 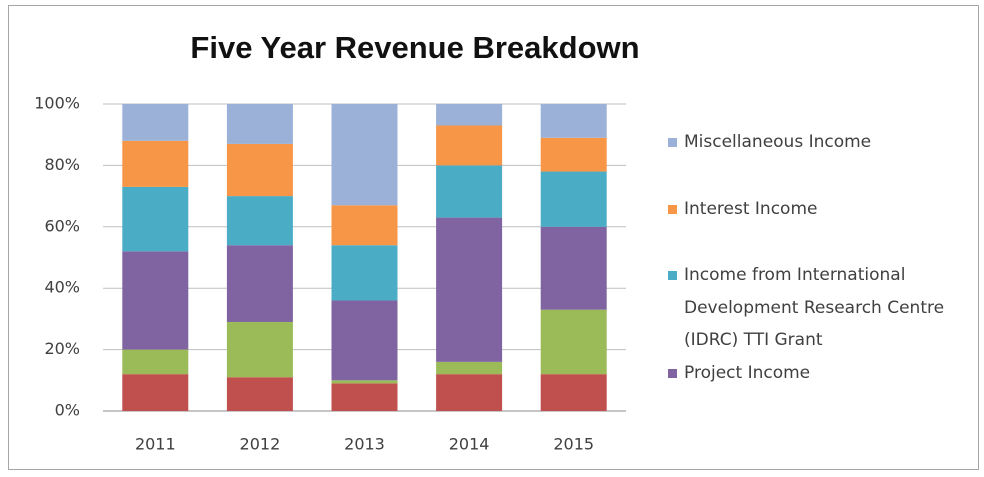 I want to click on legend-label: Miscellaneous Income, so click(x=778, y=142).